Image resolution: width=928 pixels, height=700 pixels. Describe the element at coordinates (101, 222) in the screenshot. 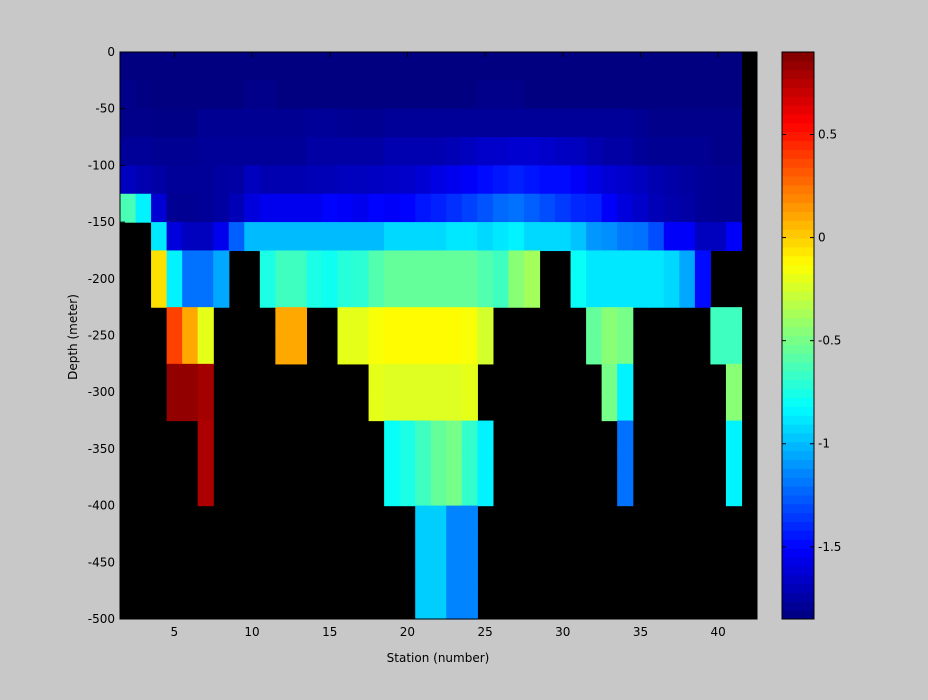

I see `y-tick-label: -150` at that location.